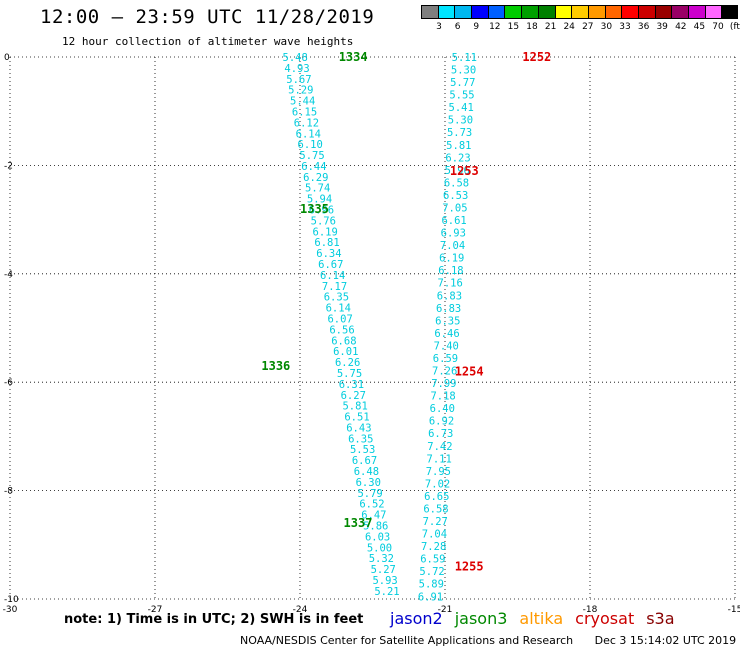 The width and height of the screenshot is (740, 650). I want to click on wave-height-value: 6.58, so click(456, 183).